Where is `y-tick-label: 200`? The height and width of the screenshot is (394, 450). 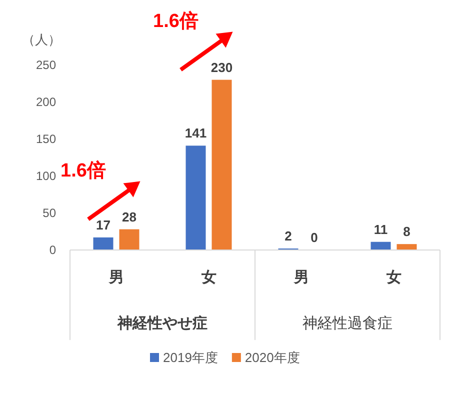 y-tick-label: 200 is located at coordinates (46, 102).